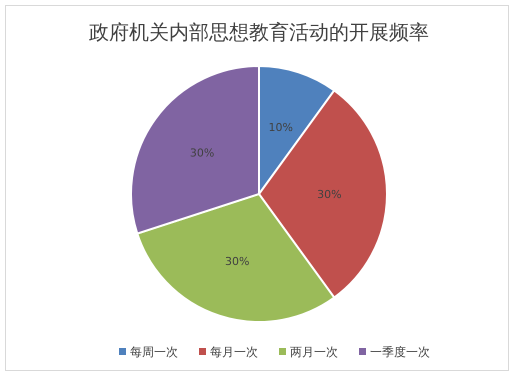 The width and height of the screenshot is (514, 379). Describe the element at coordinates (154, 352) in the screenshot. I see `legend-label: 每周一次` at that location.